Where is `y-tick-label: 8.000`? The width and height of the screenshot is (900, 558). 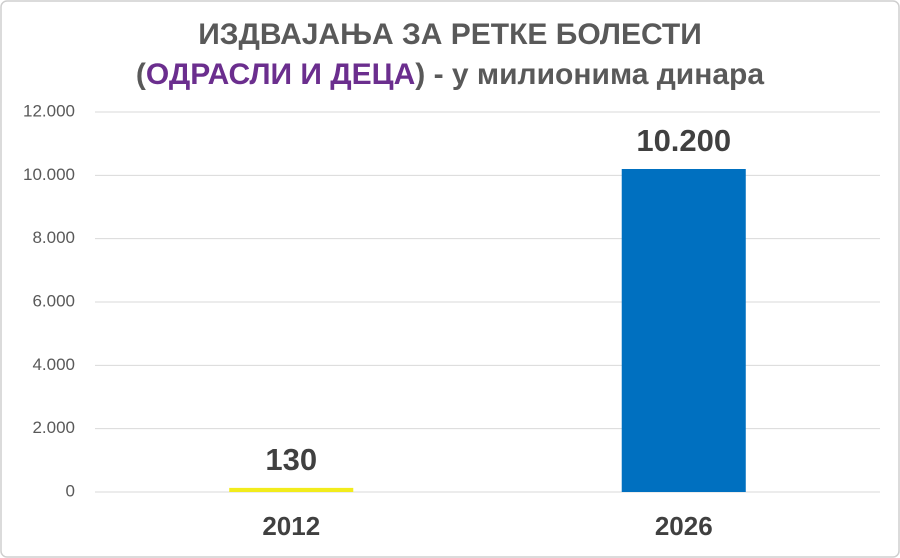
y-tick-label: 8.000 is located at coordinates (53, 237).